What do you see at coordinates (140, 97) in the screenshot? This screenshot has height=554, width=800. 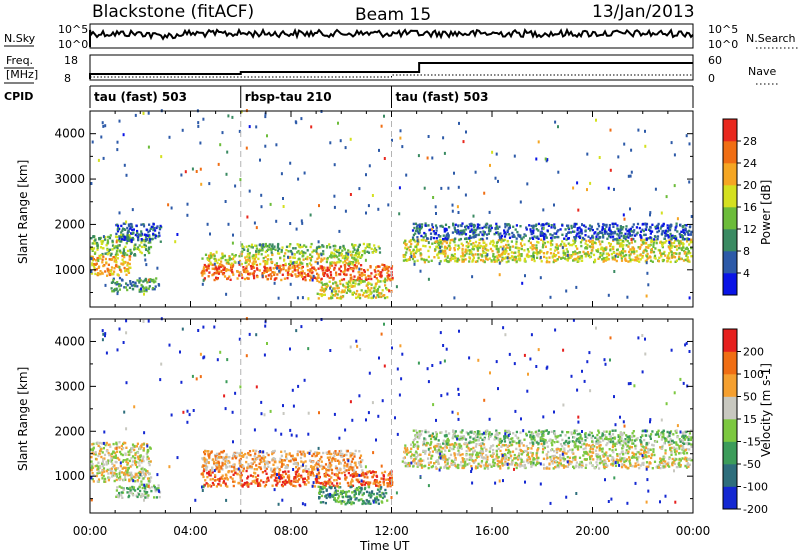 I see `cpid-segment-label: tau (fast) 503` at bounding box center [140, 97].